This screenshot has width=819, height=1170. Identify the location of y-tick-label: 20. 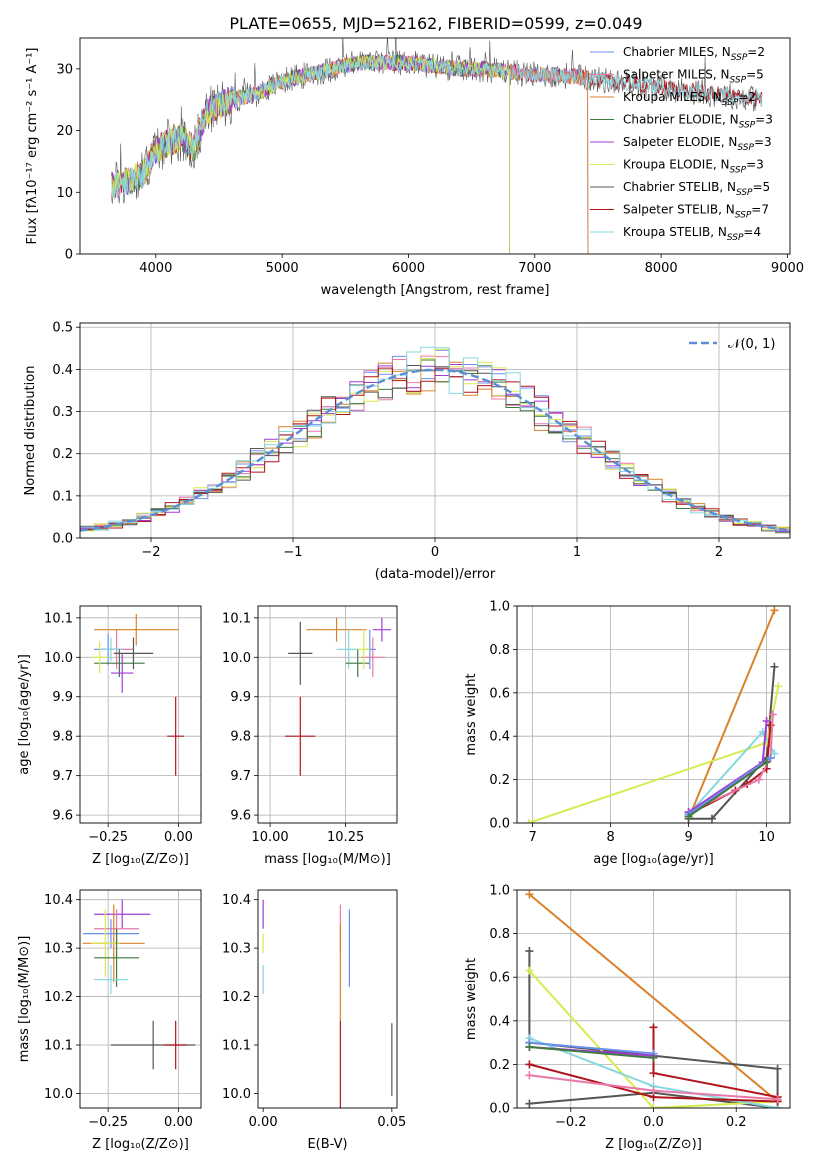
(64, 131).